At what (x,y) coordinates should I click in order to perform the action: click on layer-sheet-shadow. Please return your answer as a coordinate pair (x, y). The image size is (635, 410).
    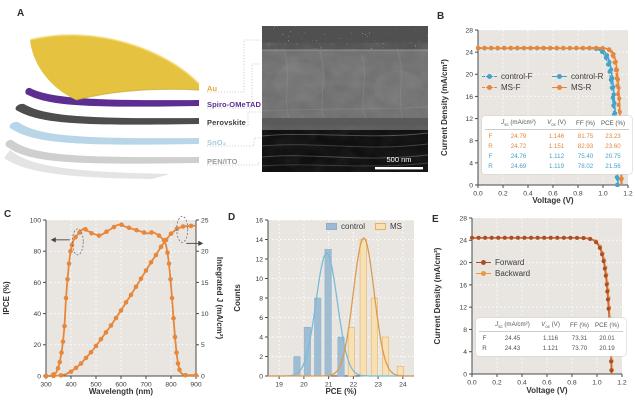
    Looking at the image, I should click on (87, 164).